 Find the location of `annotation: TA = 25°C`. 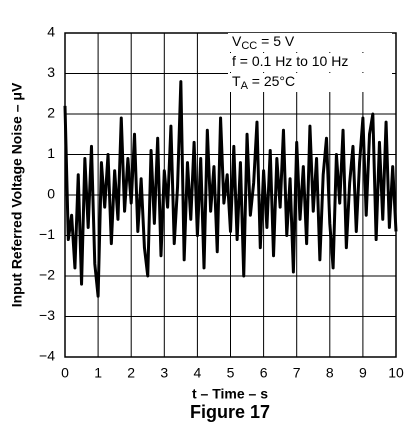

annotation: TA = 25°C is located at coordinates (263, 82).